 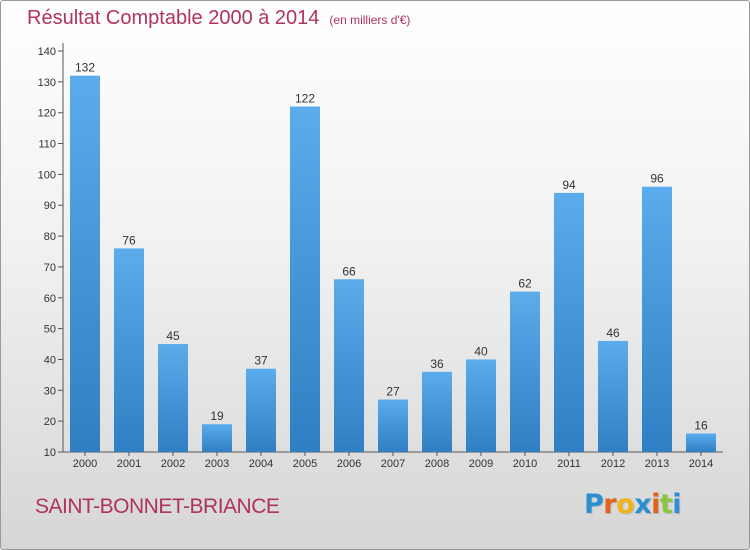 What do you see at coordinates (370, 20) in the screenshot?
I see `chart-subtitle: (en milliers d'€)` at bounding box center [370, 20].